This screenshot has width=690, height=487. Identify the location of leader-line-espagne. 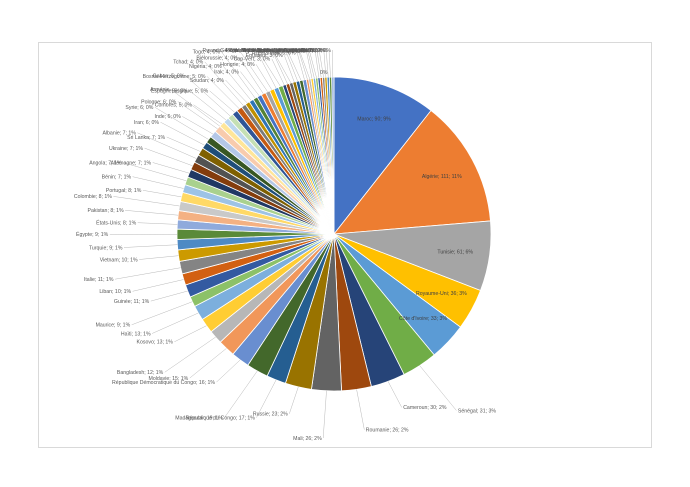
(208, 105).